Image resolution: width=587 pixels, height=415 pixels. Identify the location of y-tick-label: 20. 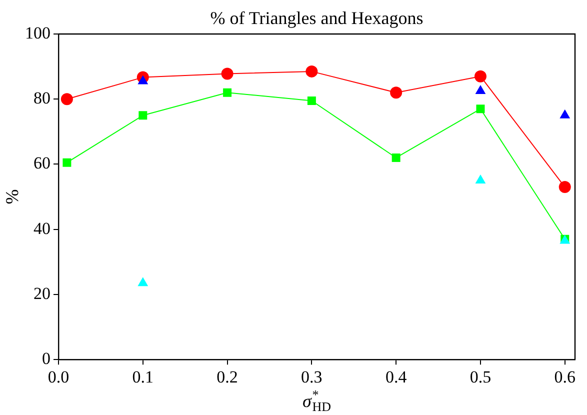
(42, 293).